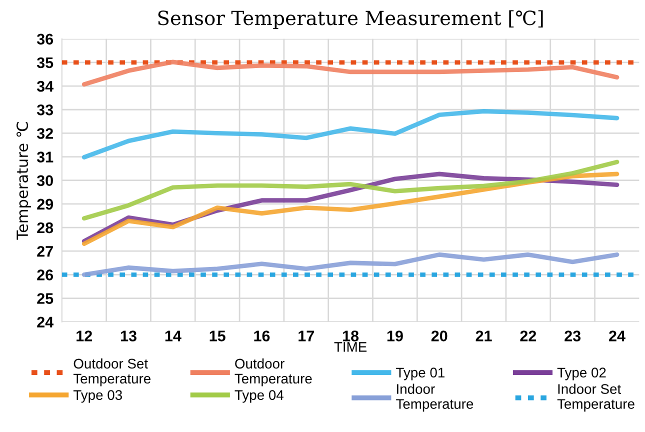 The image size is (645, 432). What do you see at coordinates (350, 20) in the screenshot?
I see `chart-title: Sensor Temperature Measurement [℃]` at bounding box center [350, 20].